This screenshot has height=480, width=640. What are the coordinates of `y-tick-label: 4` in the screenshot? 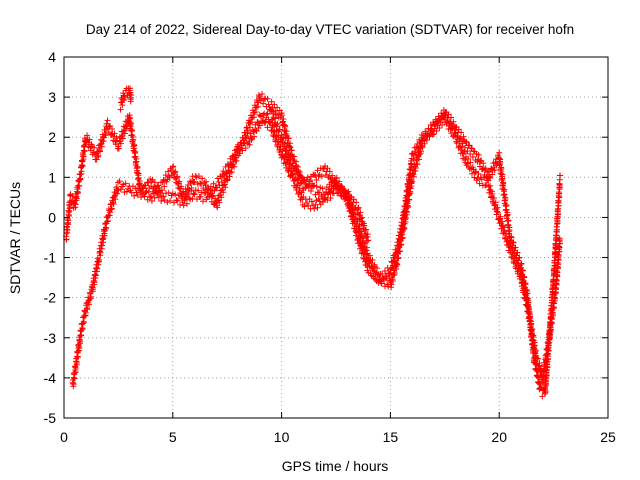 It's located at (52, 57).